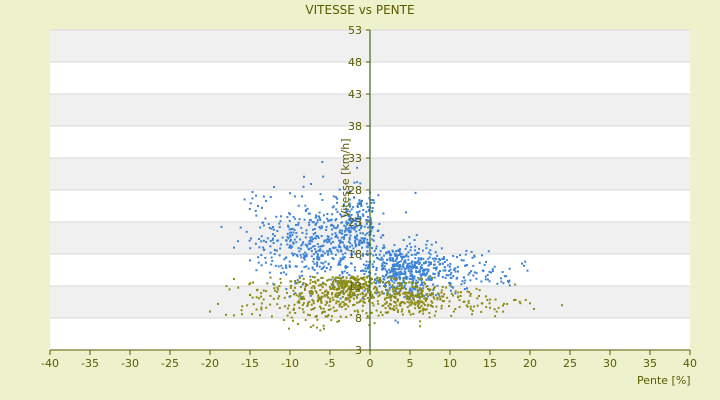 The image size is (720, 400). Describe the element at coordinates (690, 363) in the screenshot. I see `x-tick-label: 40` at that location.